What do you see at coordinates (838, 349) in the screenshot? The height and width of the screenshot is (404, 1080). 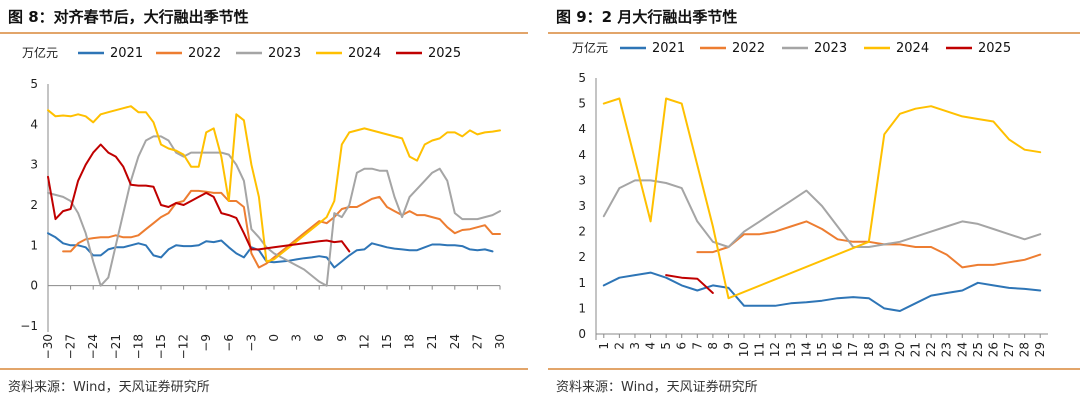 I see `x-tick-label: 16` at bounding box center [838, 349].